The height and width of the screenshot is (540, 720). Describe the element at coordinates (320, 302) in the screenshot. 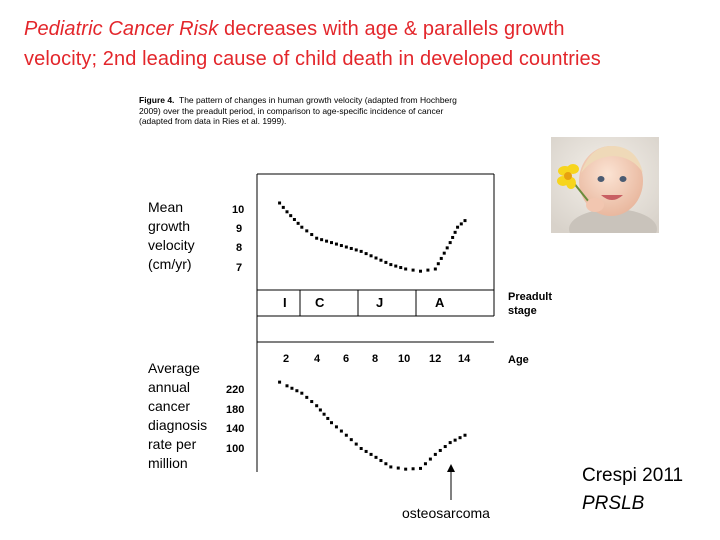

I see `stage-childhood: C` at that location.